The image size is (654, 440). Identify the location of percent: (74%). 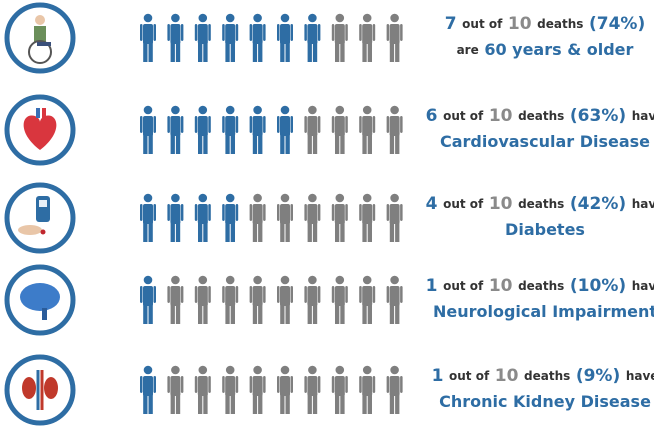
(617, 24).